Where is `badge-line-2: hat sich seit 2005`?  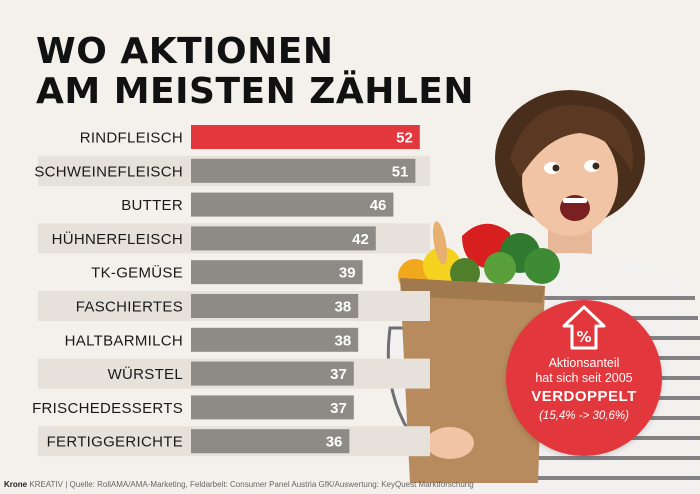 badge-line-2: hat sich seit 2005 is located at coordinates (584, 378).